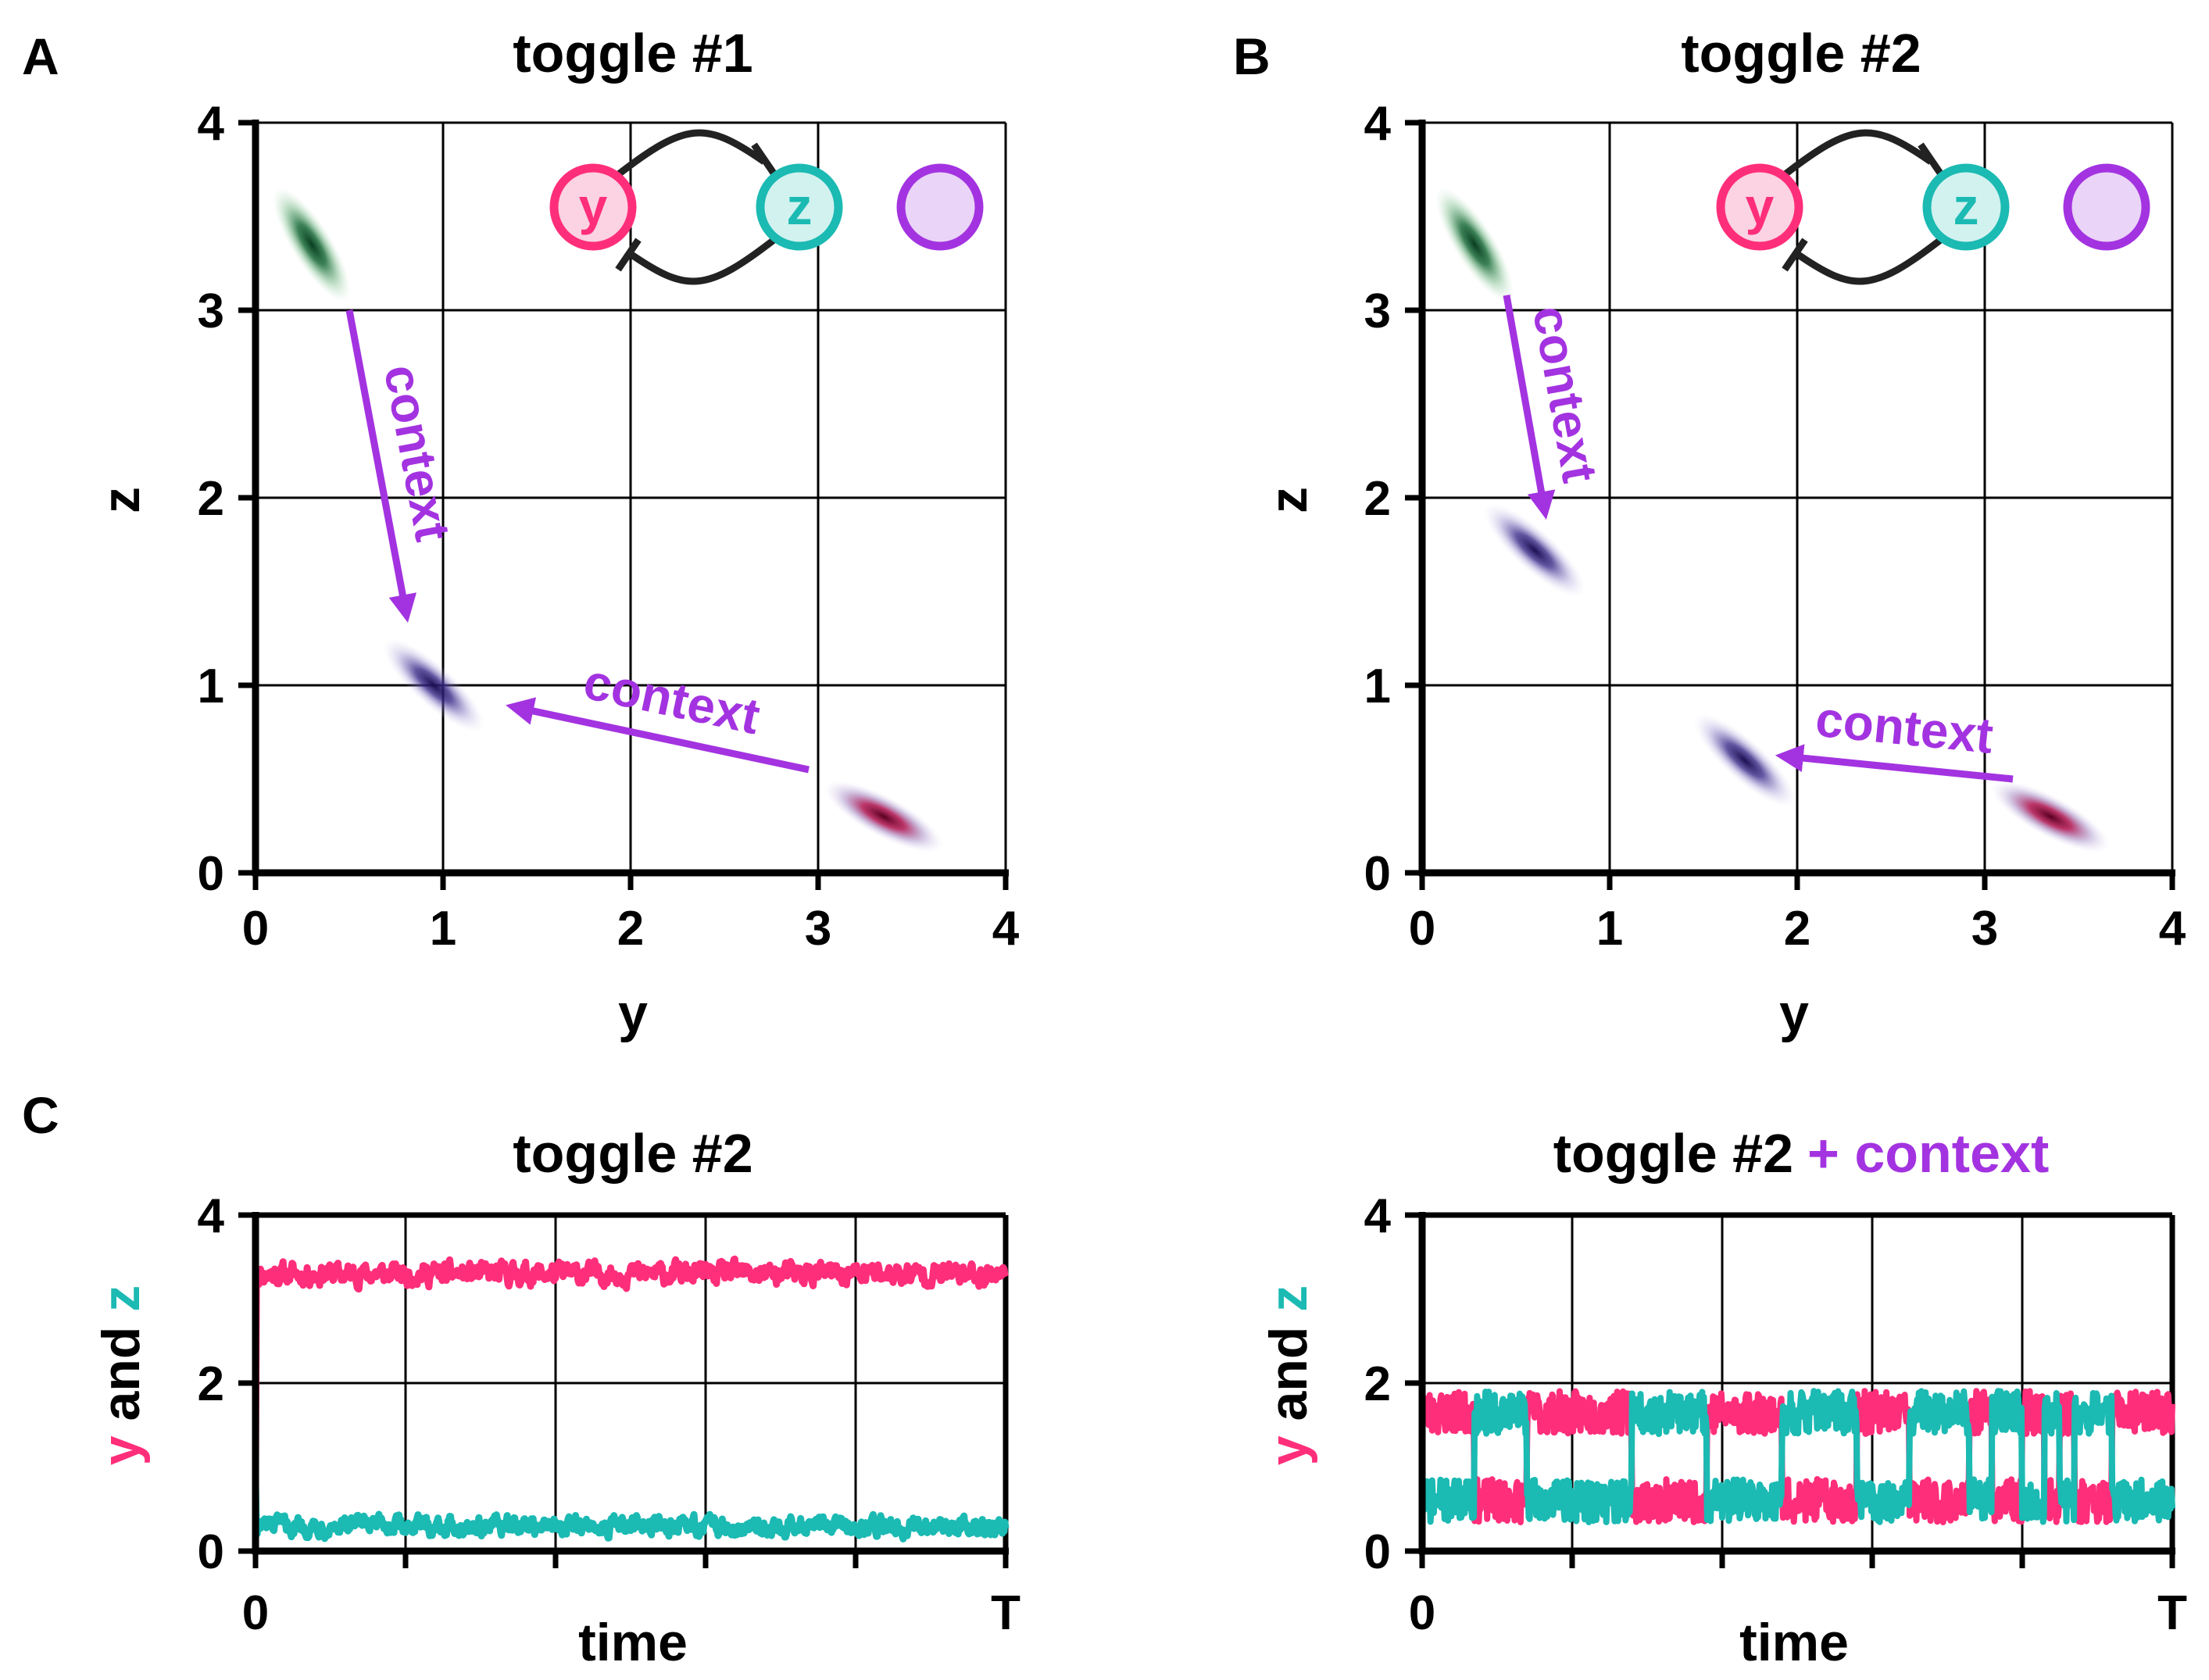 This screenshot has width=2209, height=1680. What do you see at coordinates (121, 500) in the screenshot?
I see `panel-A-ylabel: z` at bounding box center [121, 500].